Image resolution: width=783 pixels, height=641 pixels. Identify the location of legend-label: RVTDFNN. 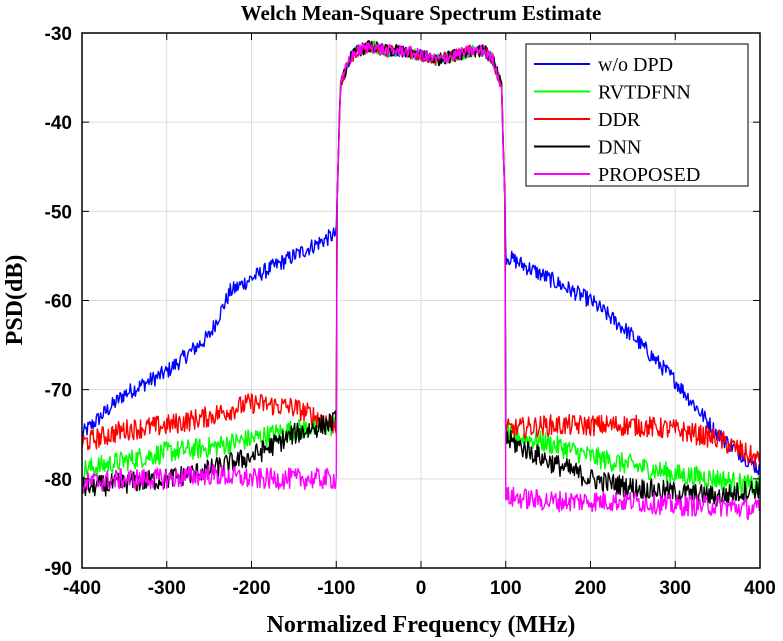
(644, 93).